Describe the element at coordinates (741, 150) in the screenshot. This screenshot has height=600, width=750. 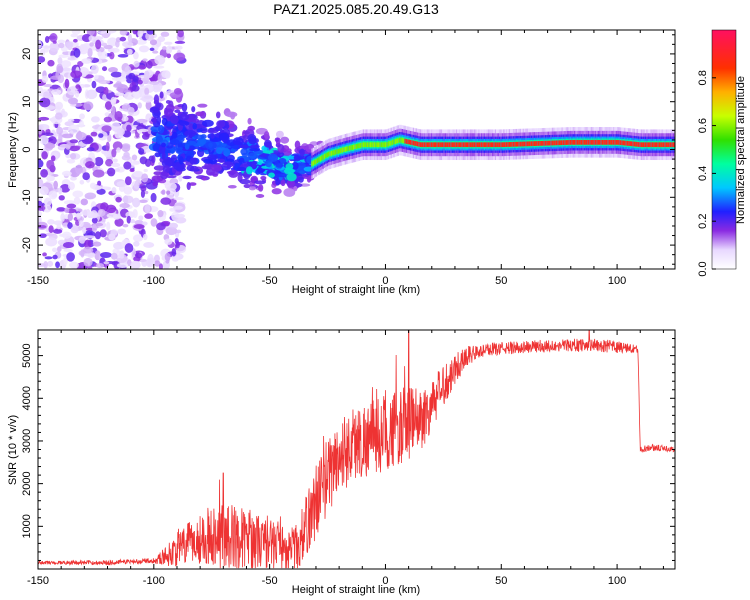
I see `colorbar-label: Normalized spectral amplitude` at that location.